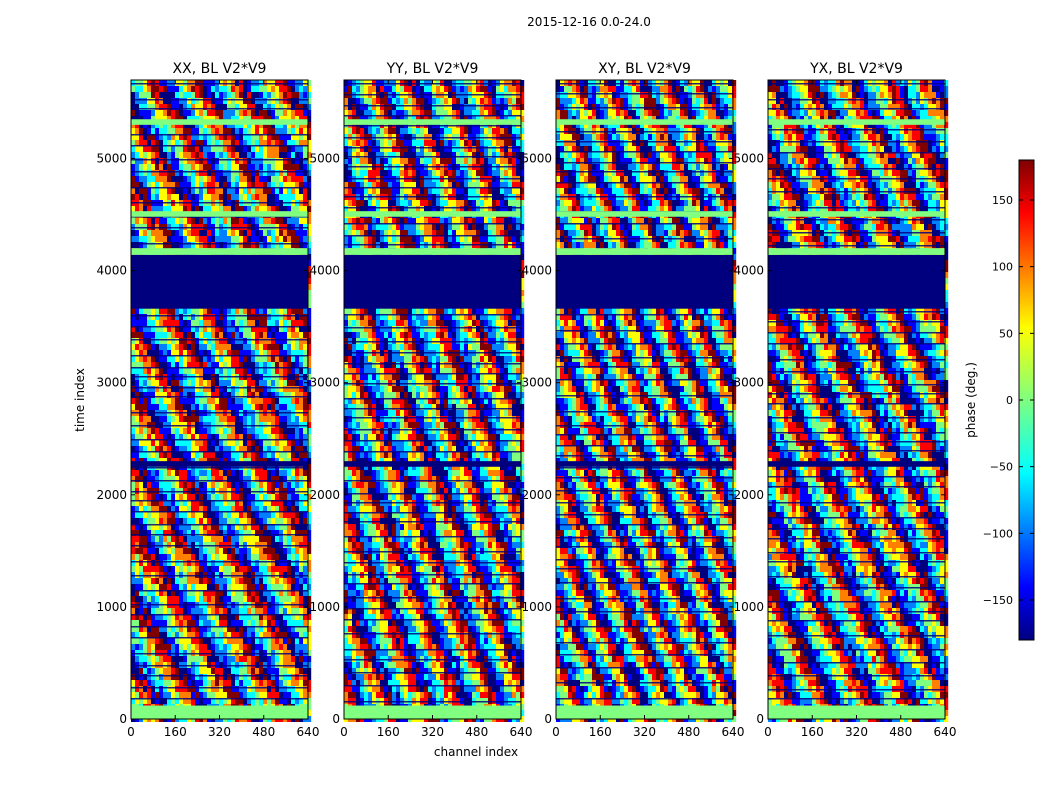  Describe the element at coordinates (1002, 200) in the screenshot. I see `colorbar-tick-label: 150` at that location.